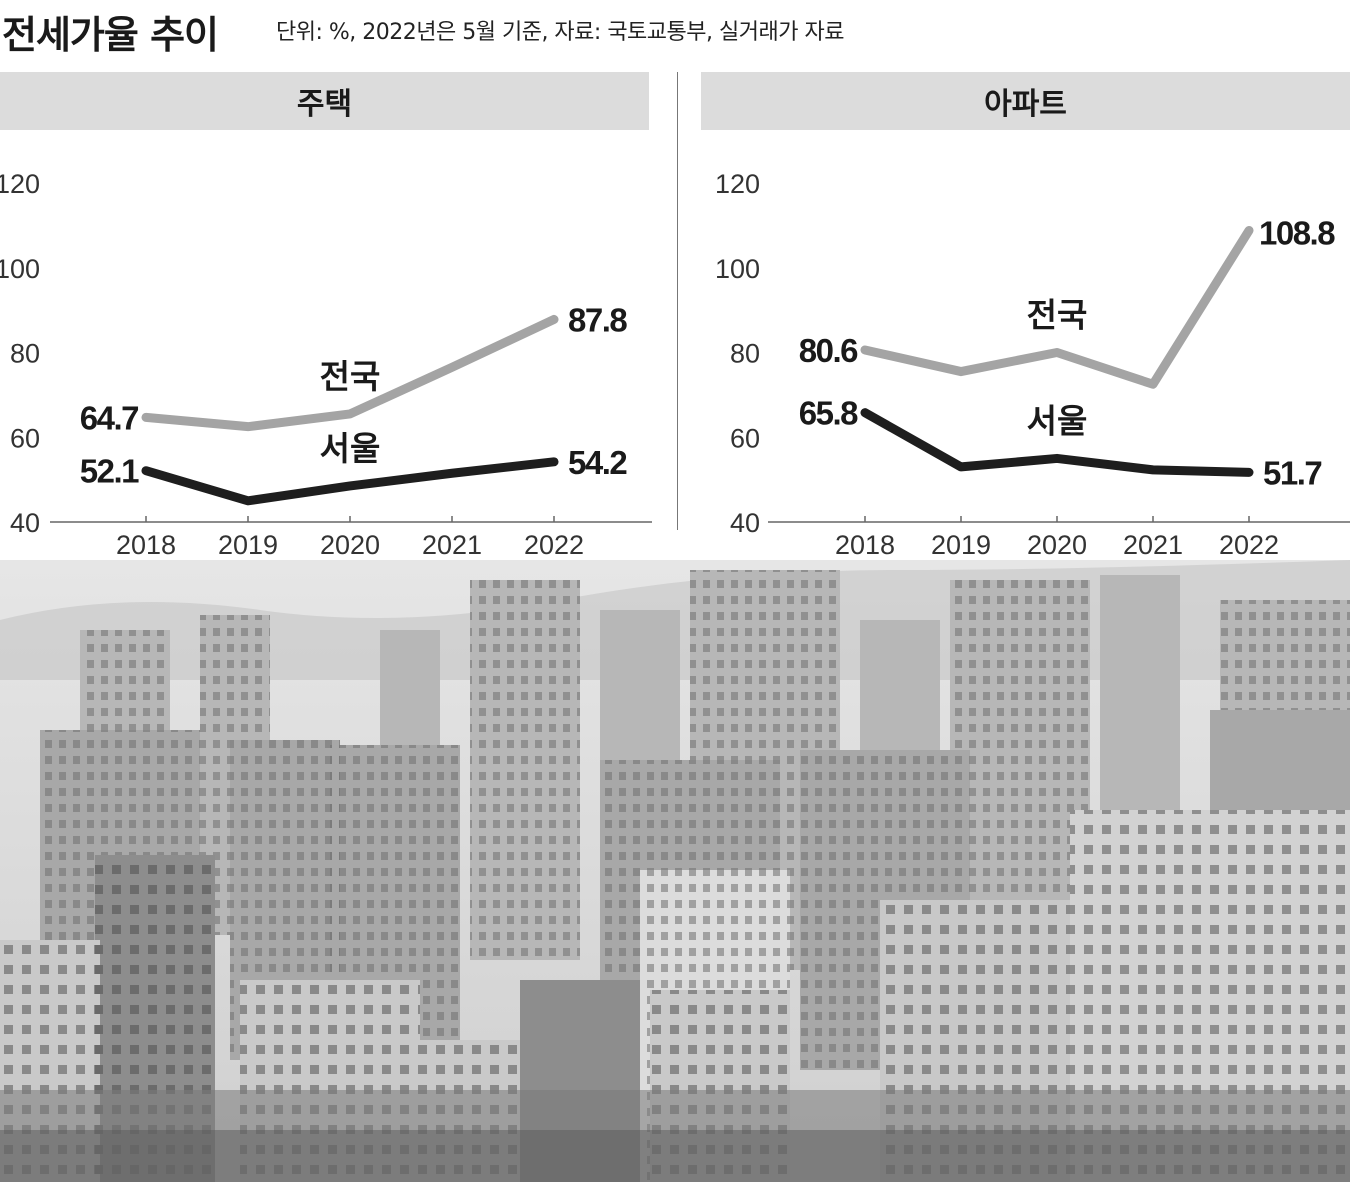 This screenshot has width=1350, height=1182. I want to click on chart-subtitle: 단위: %, 2022년은 5월 기준, 자료: 국토교통부, 실거래가 자료, so click(560, 32).